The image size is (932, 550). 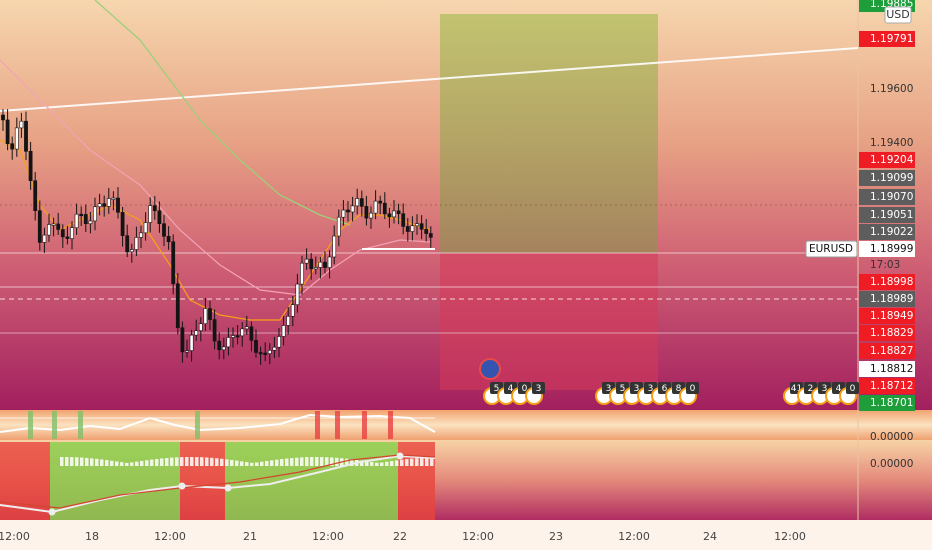 I want to click on time-axis-bg, so click(x=466, y=535).